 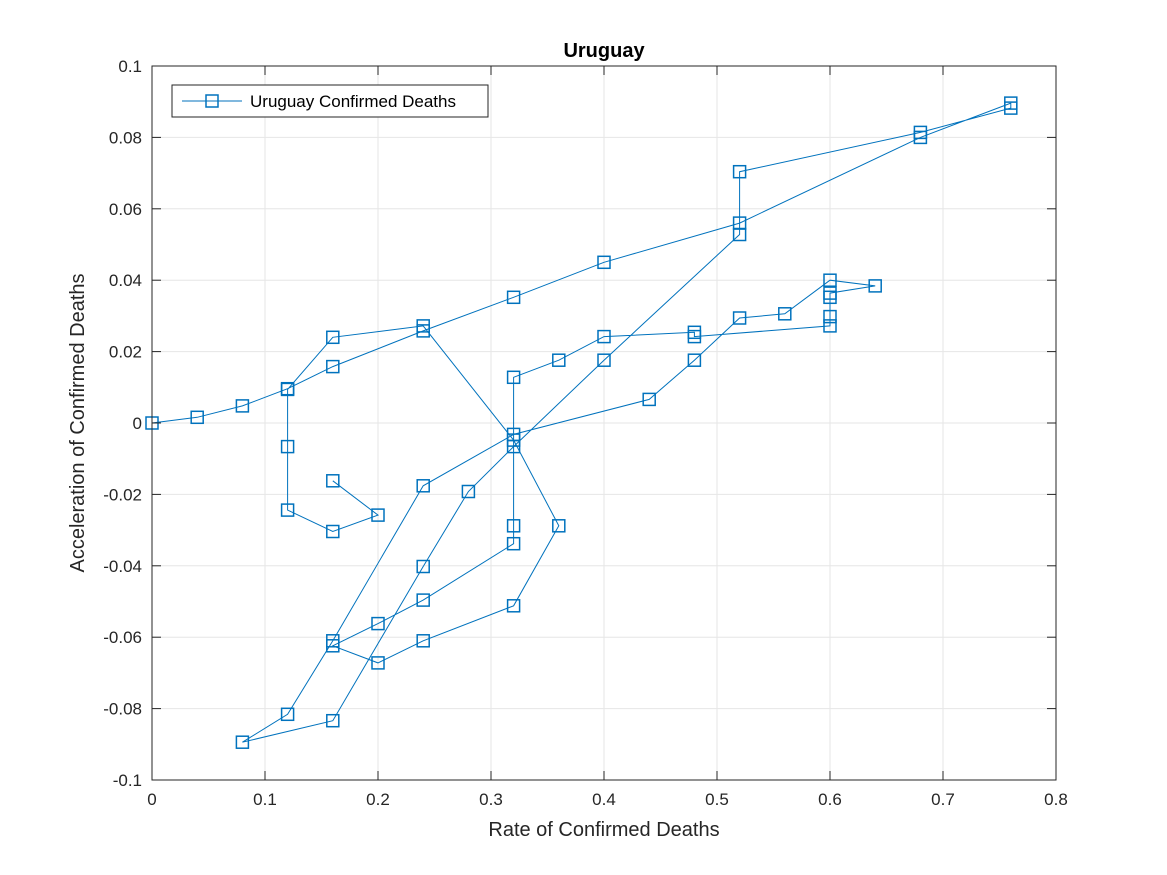 What do you see at coordinates (78, 422) in the screenshot?
I see `y-axis-label: Acceleration of Confirmed Deaths` at bounding box center [78, 422].